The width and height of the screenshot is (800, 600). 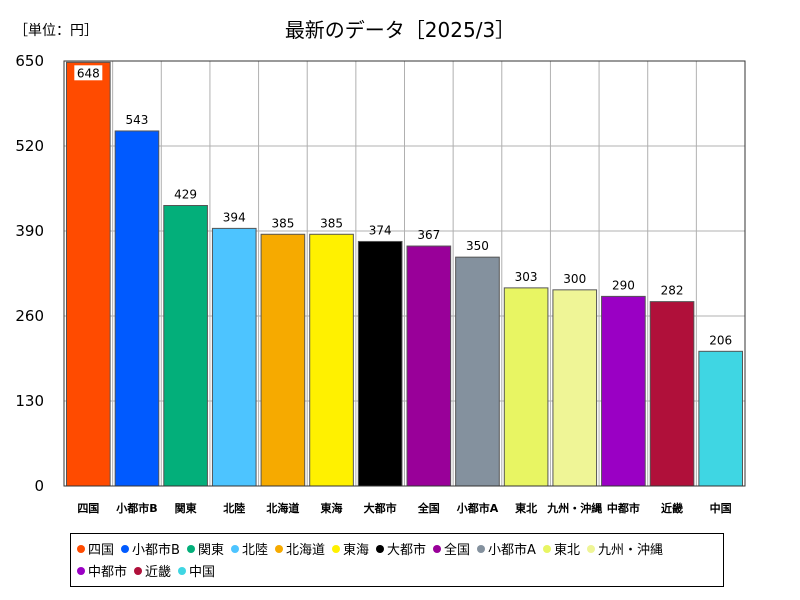 What do you see at coordinates (332, 508) in the screenshot?
I see `x-tick-label: 東海` at bounding box center [332, 508].